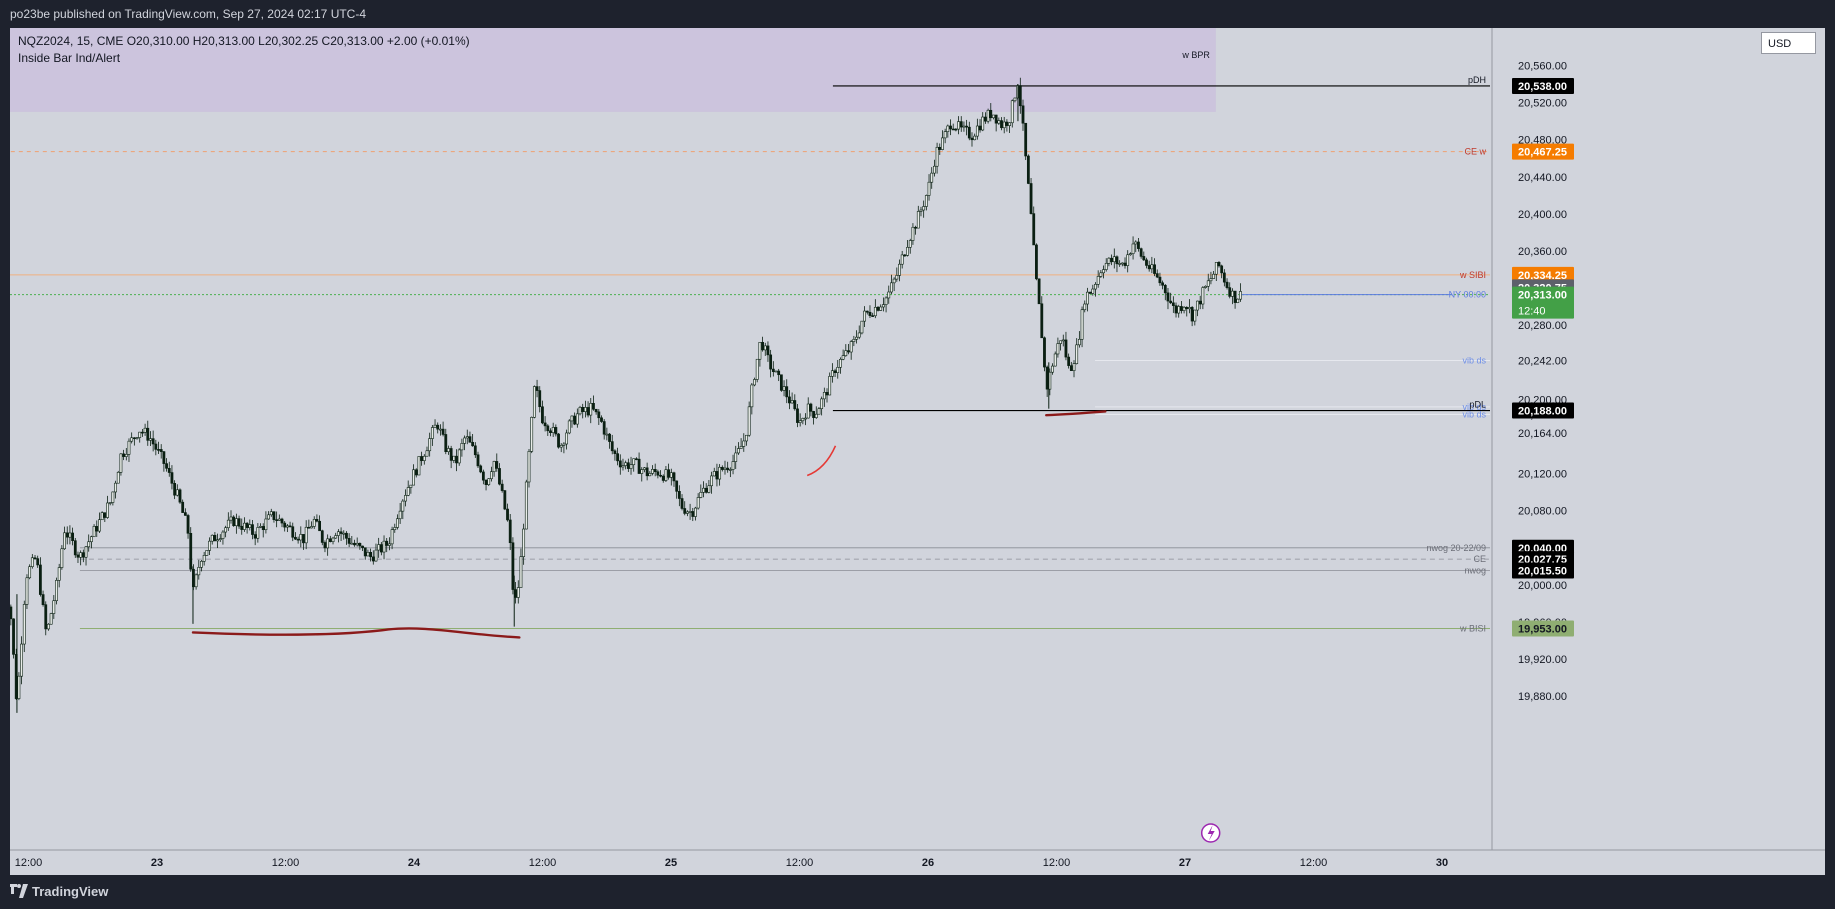 Image resolution: width=1835 pixels, height=909 pixels. Describe the element at coordinates (1475, 152) in the screenshot. I see `level-label: CE w` at that location.